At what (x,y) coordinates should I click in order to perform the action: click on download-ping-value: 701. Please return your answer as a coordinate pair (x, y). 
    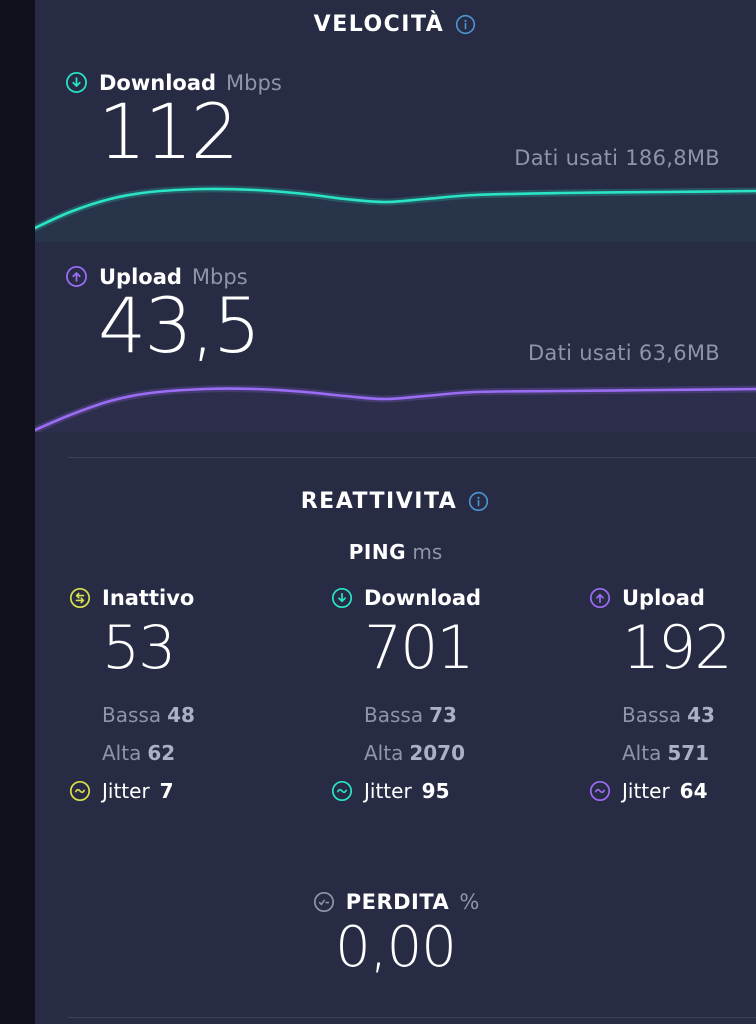
    Looking at the image, I should click on (419, 648).